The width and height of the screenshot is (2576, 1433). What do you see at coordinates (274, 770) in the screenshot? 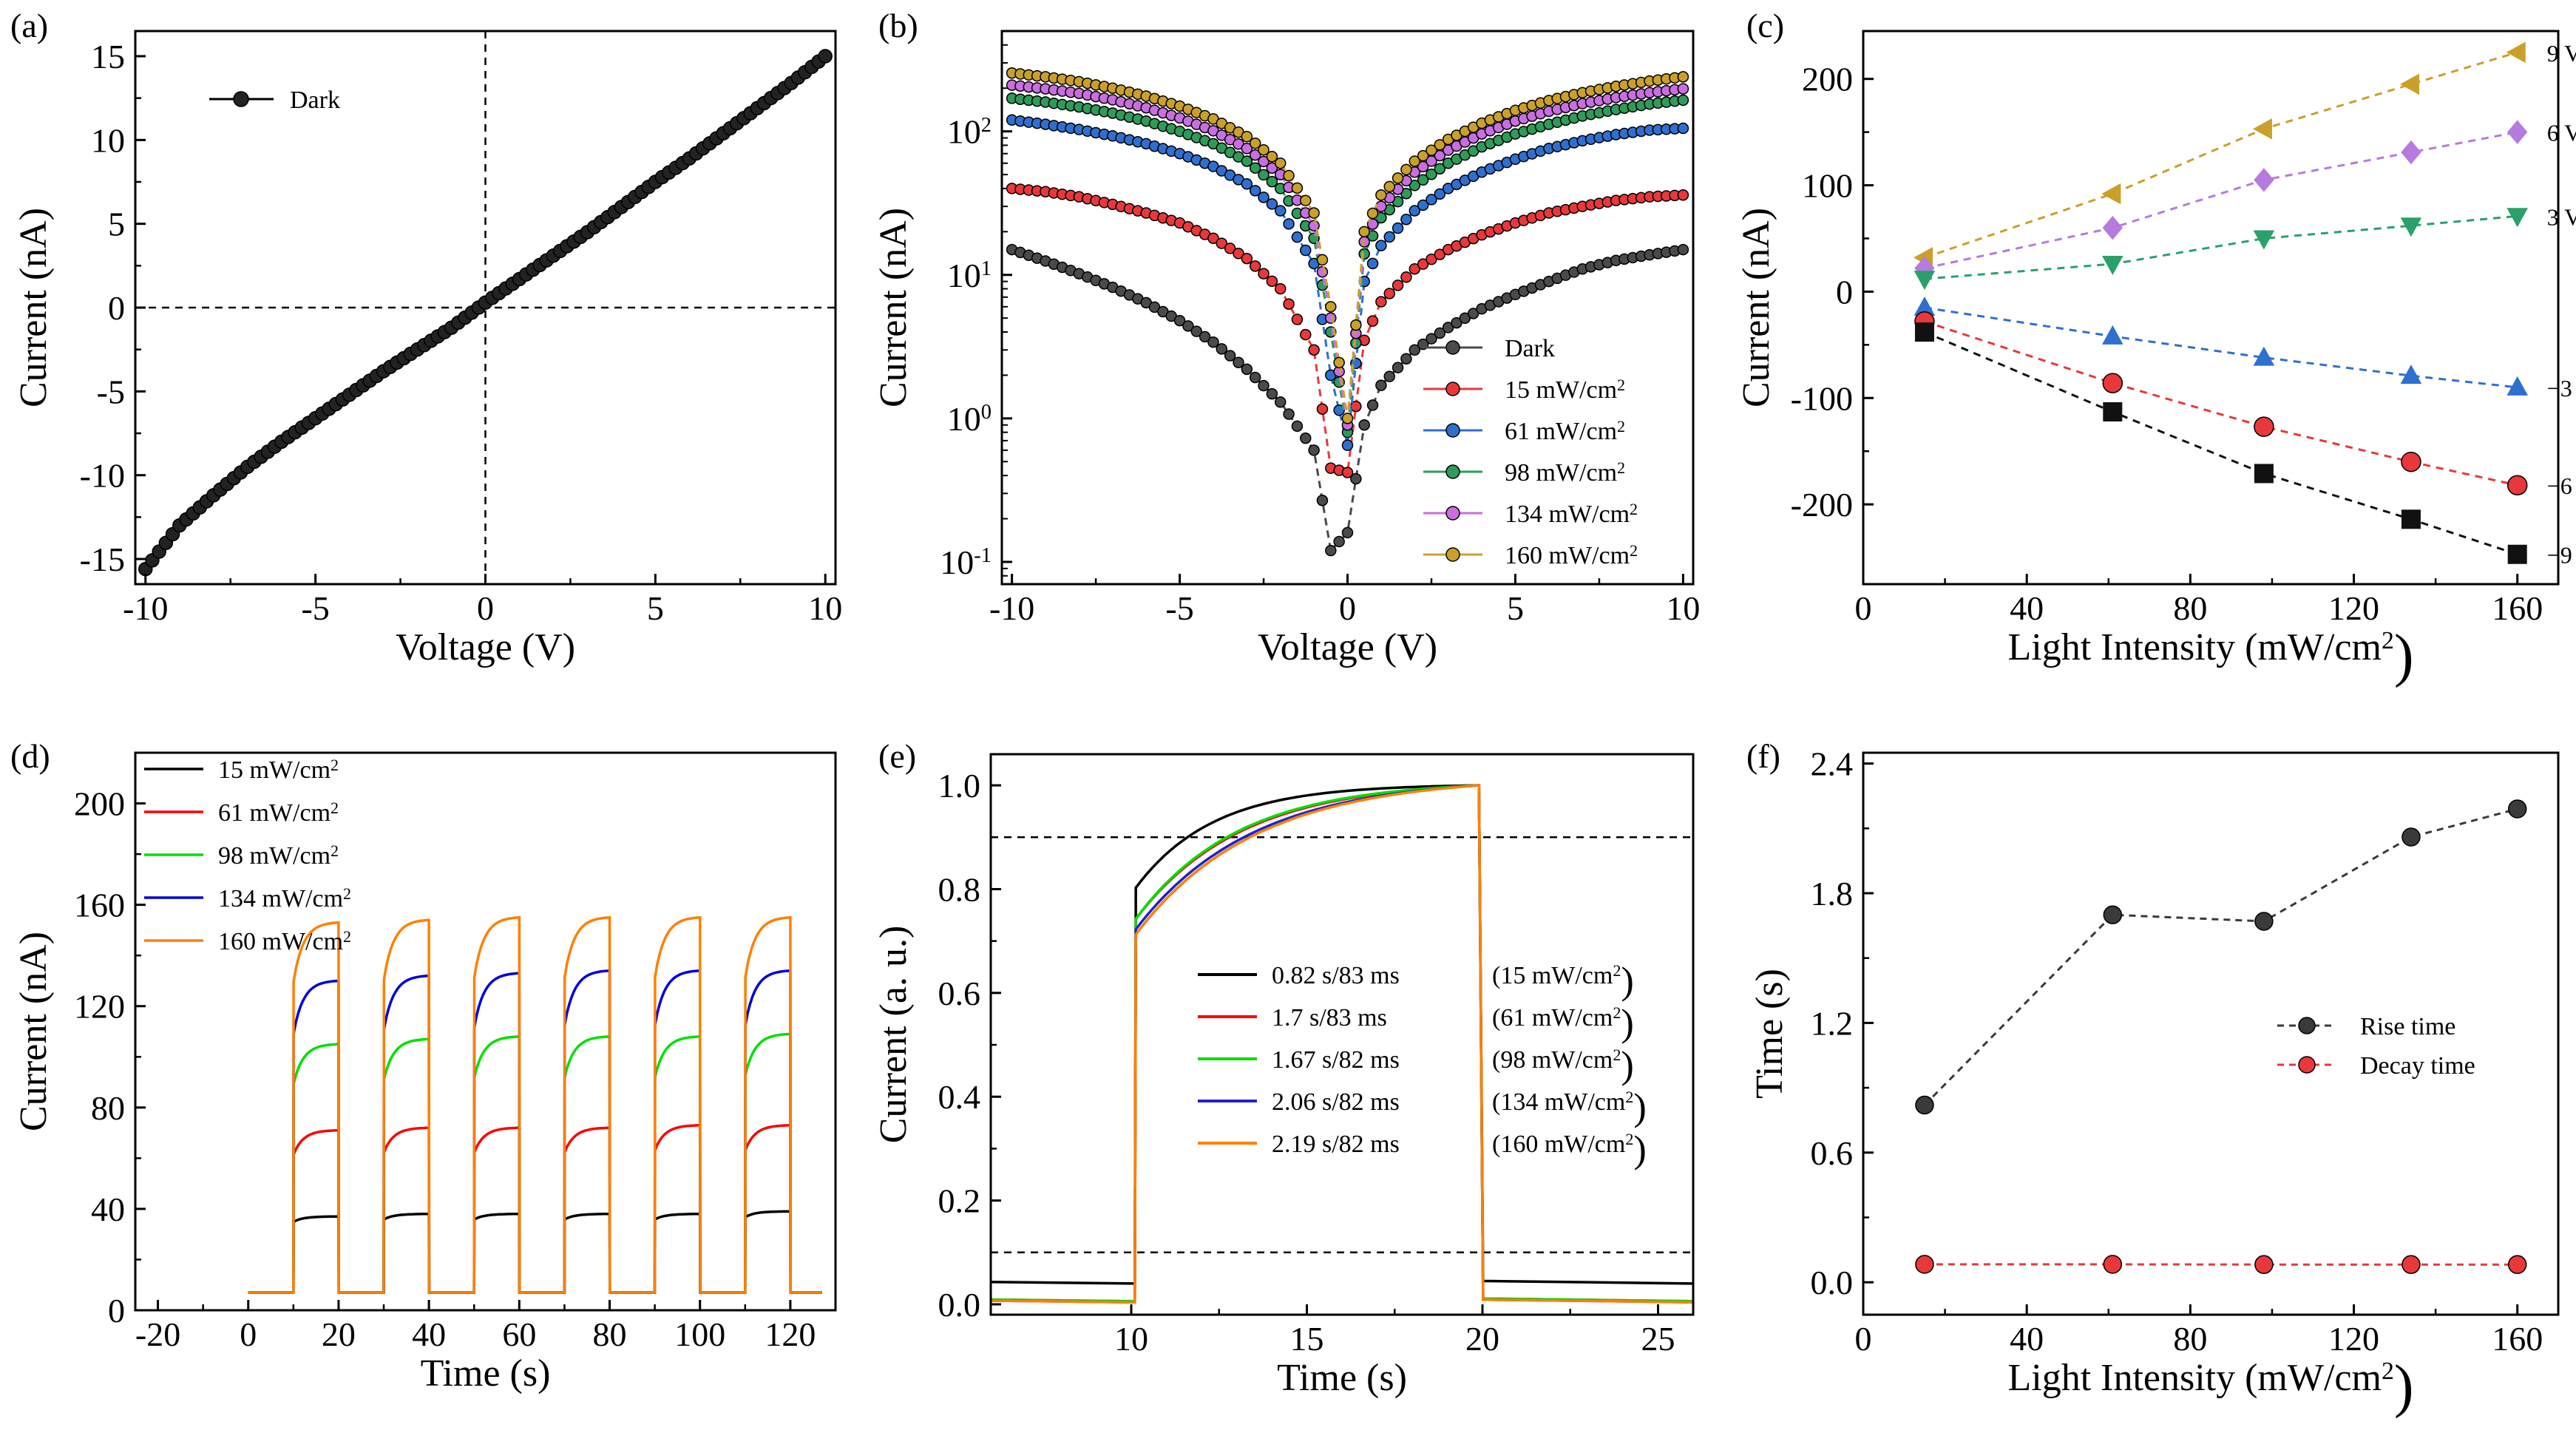
I see `legend-label-0-main: 15 mW/cm` at bounding box center [274, 770].